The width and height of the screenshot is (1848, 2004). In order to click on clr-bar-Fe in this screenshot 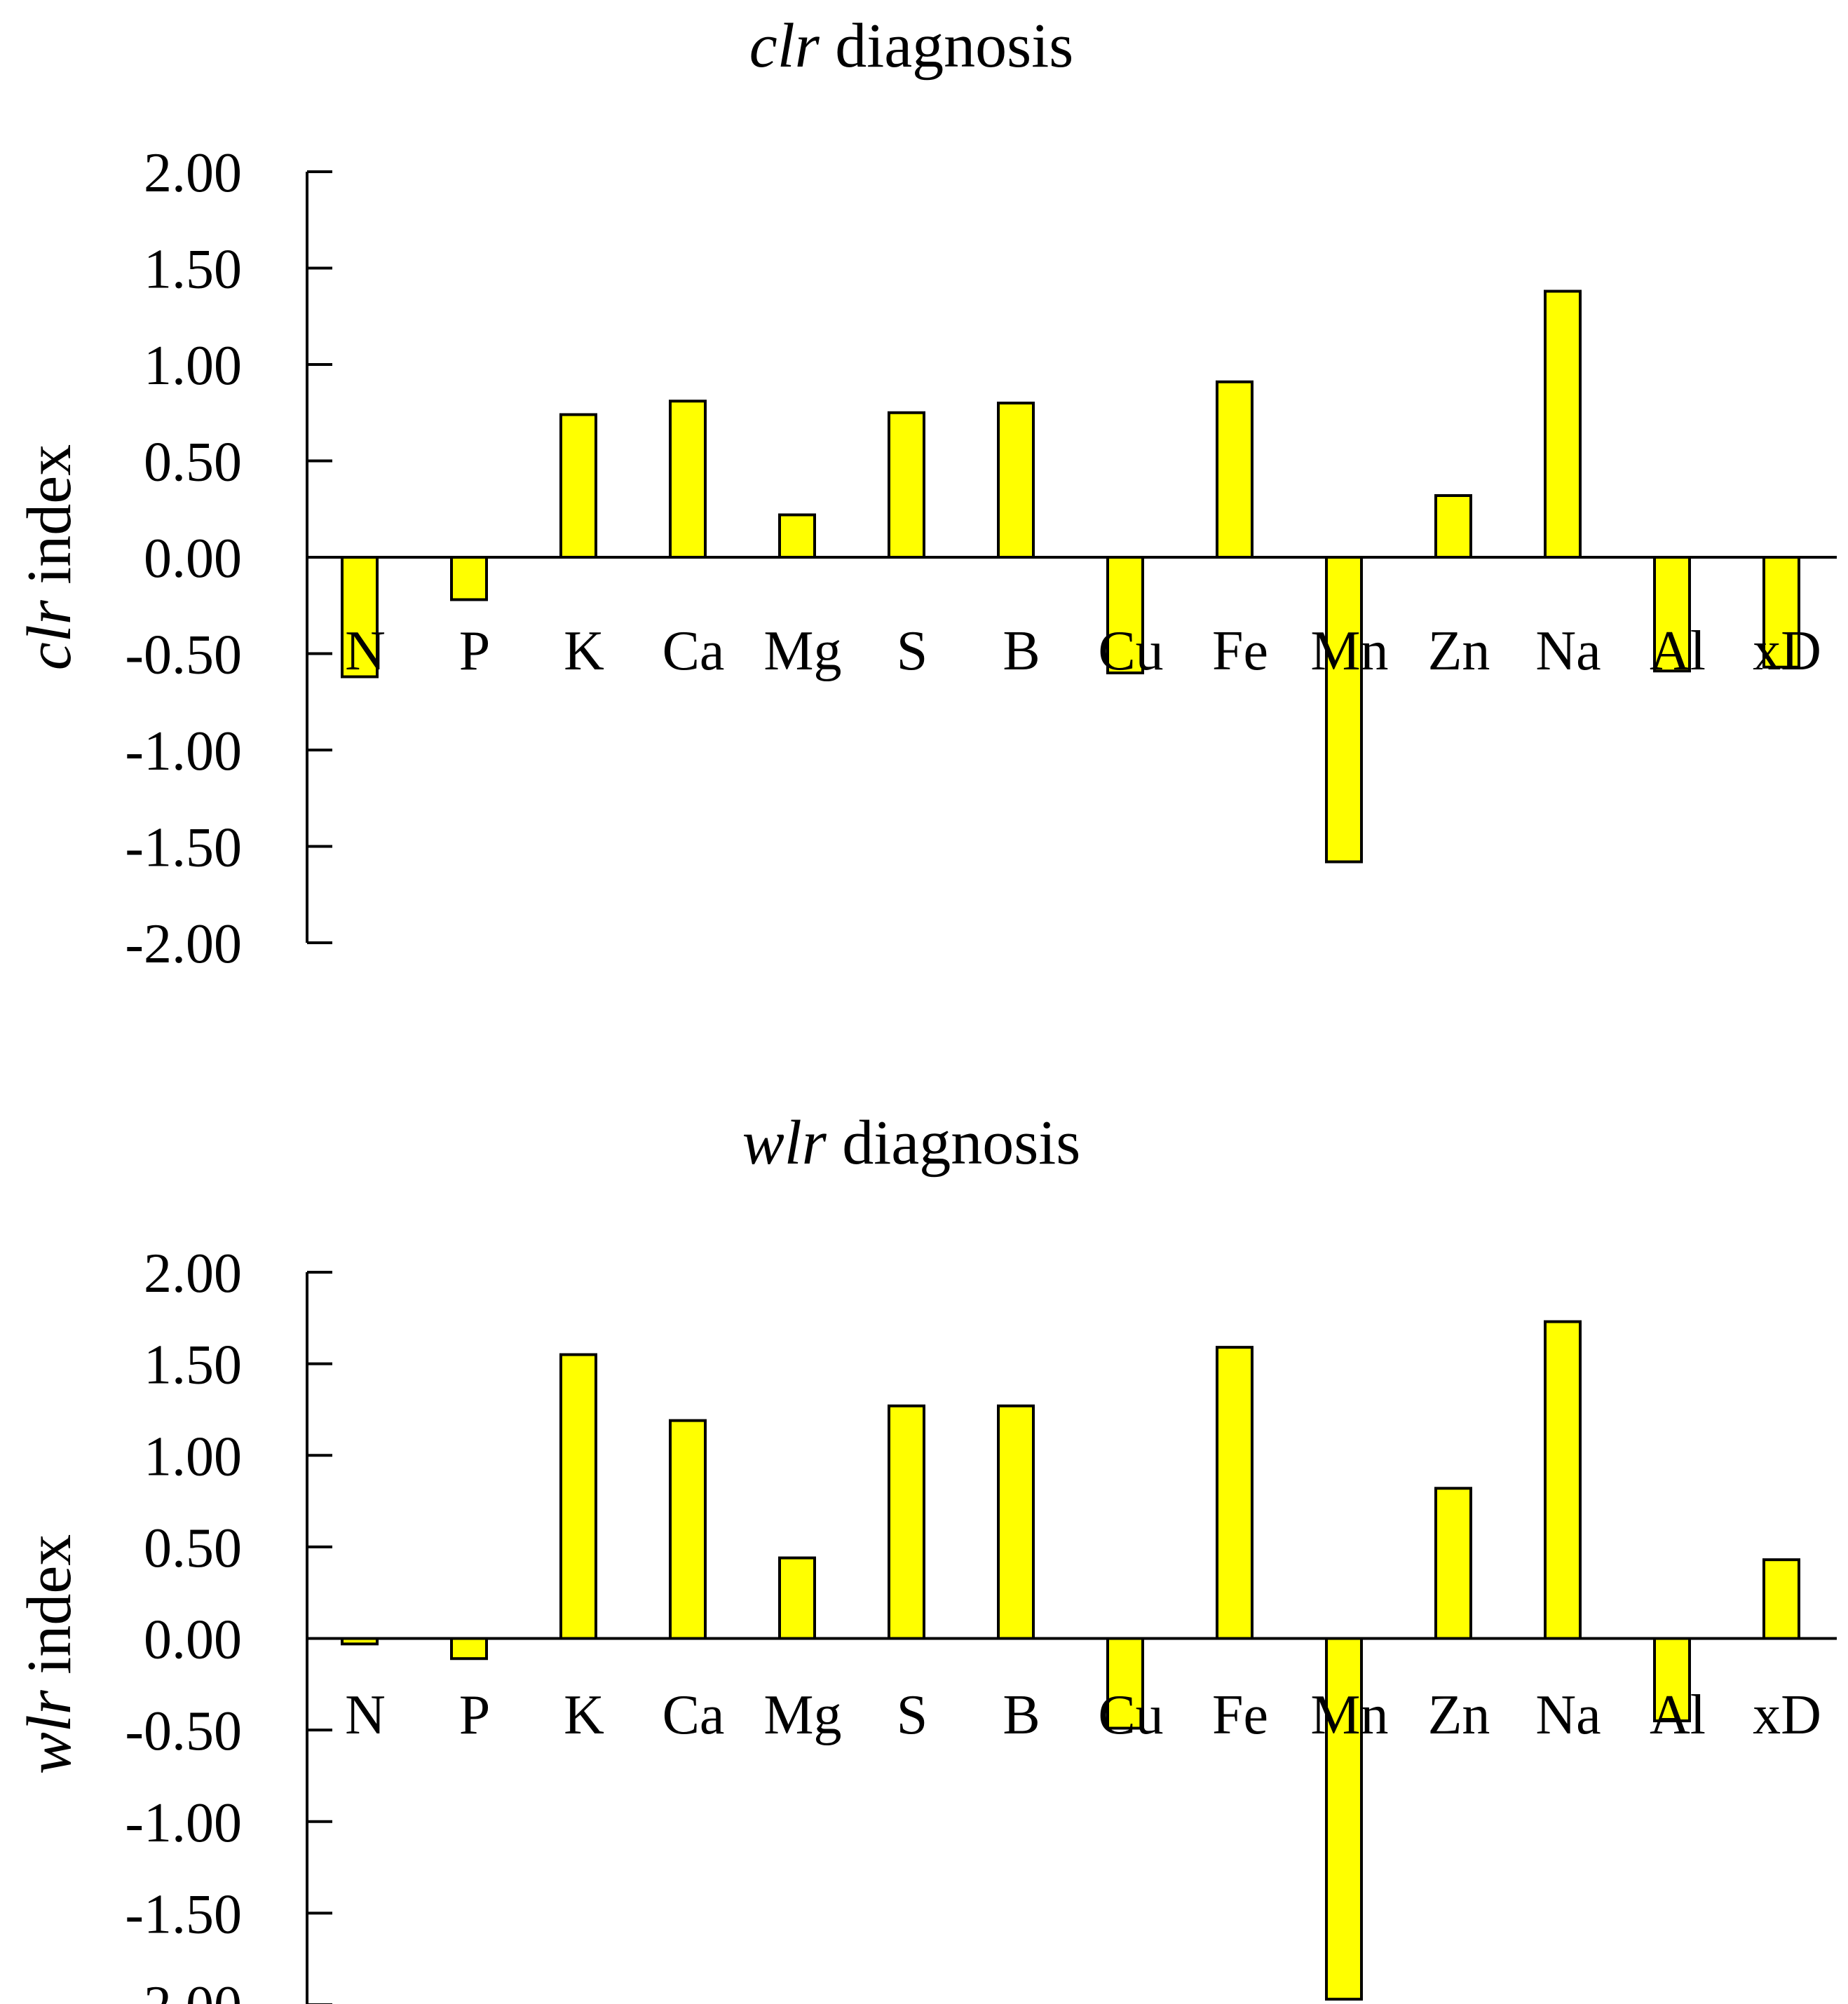, I will do `click(1234, 469)`.